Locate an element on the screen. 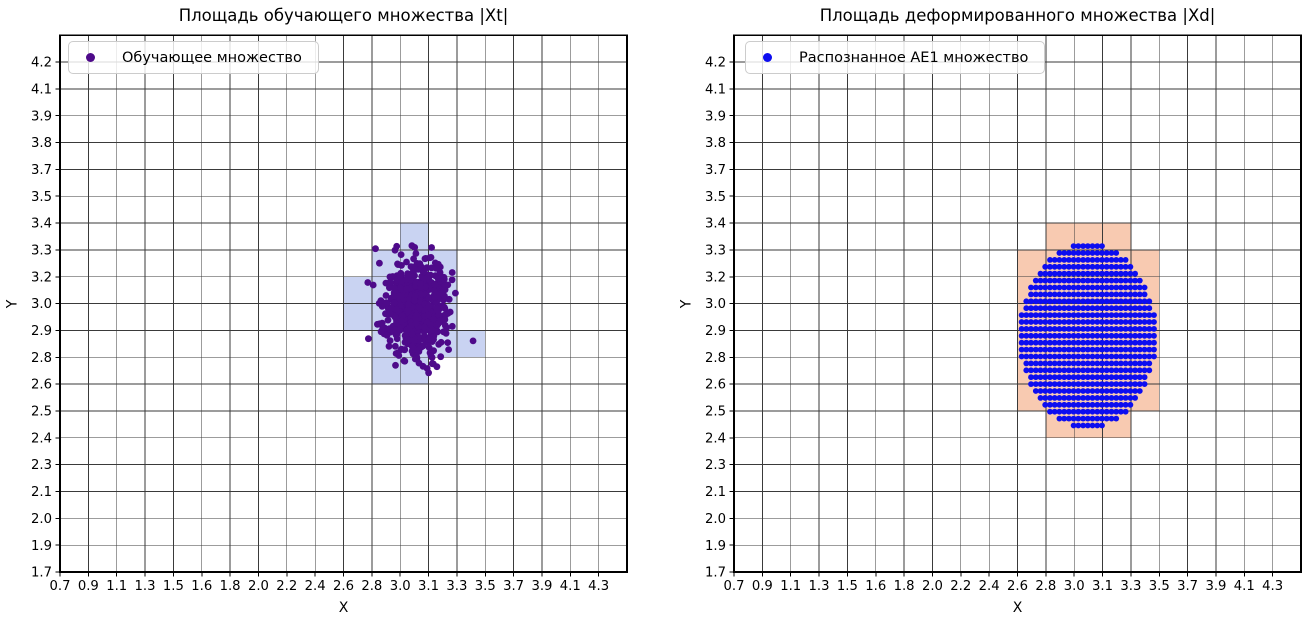 Image resolution: width=1311 pixels, height=626 pixels. recognized-lattice-points is located at coordinates (1087, 336).